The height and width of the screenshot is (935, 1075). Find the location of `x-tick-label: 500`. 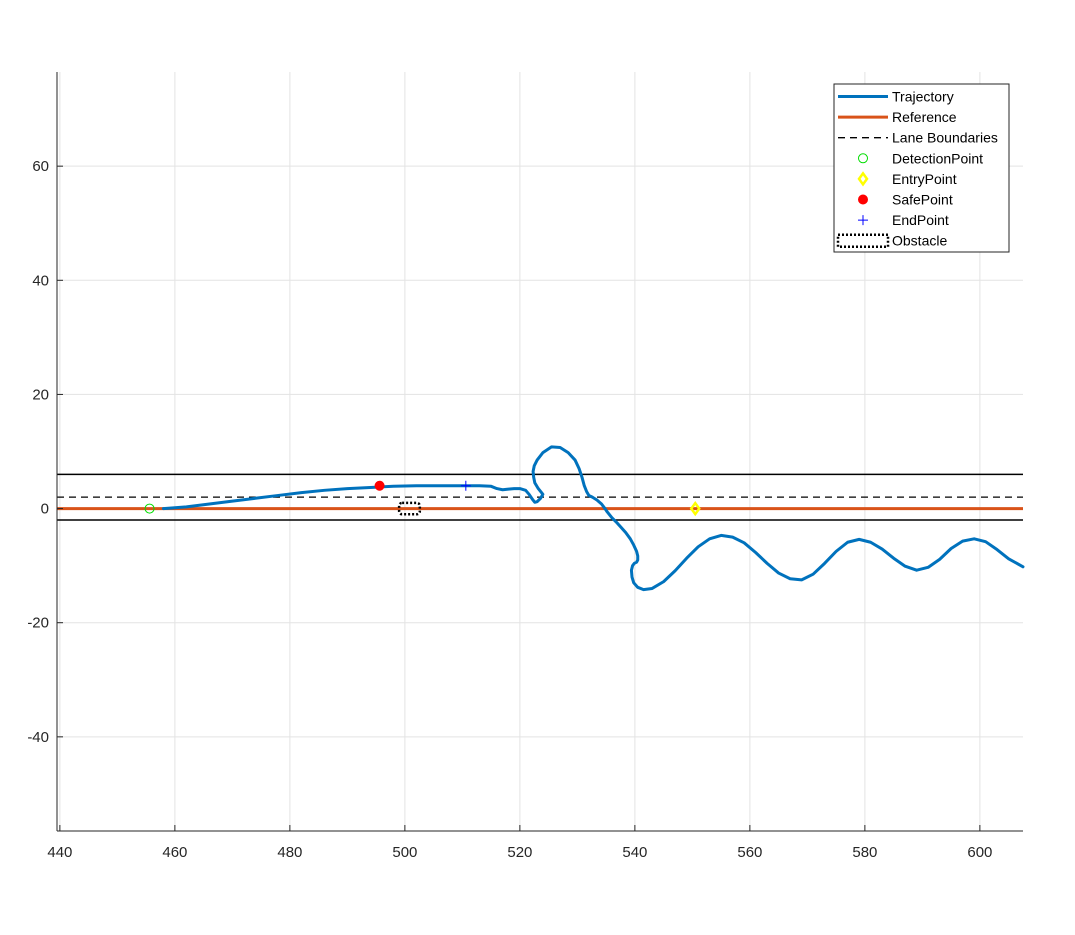

x-tick-label: 500 is located at coordinates (404, 852).